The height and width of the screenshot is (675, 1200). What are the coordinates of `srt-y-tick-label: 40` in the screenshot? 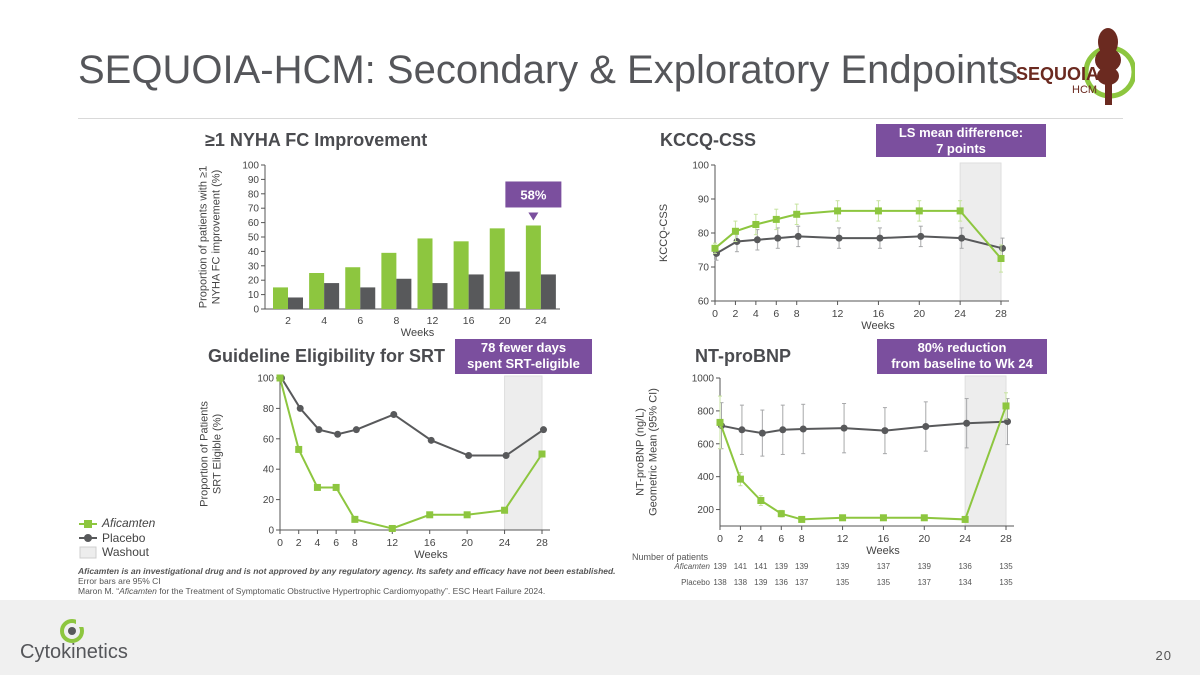 It's located at (269, 470).